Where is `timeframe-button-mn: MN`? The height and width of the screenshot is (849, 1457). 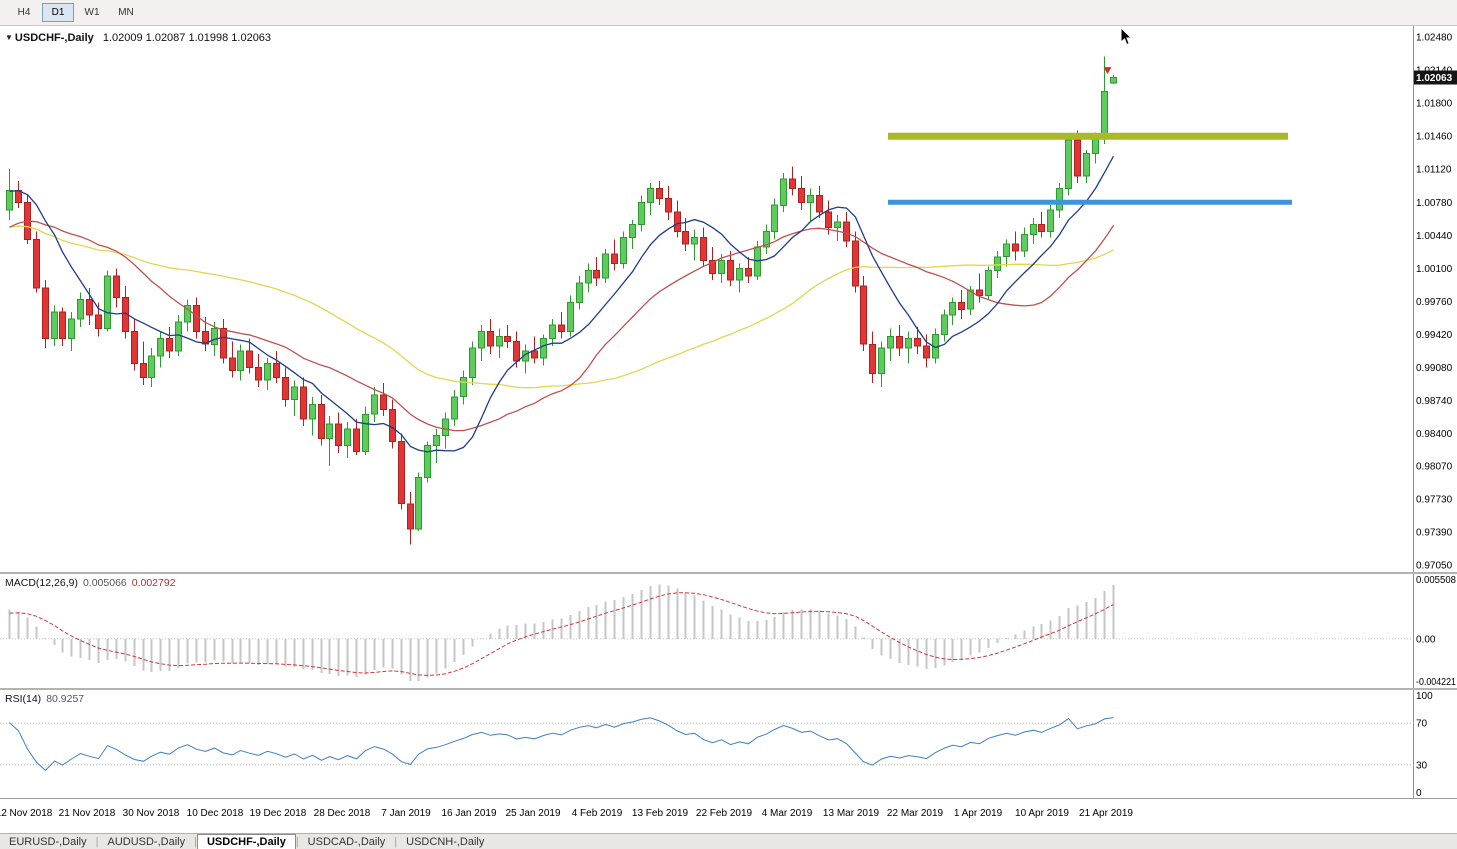 timeframe-button-mn: MN is located at coordinates (126, 12).